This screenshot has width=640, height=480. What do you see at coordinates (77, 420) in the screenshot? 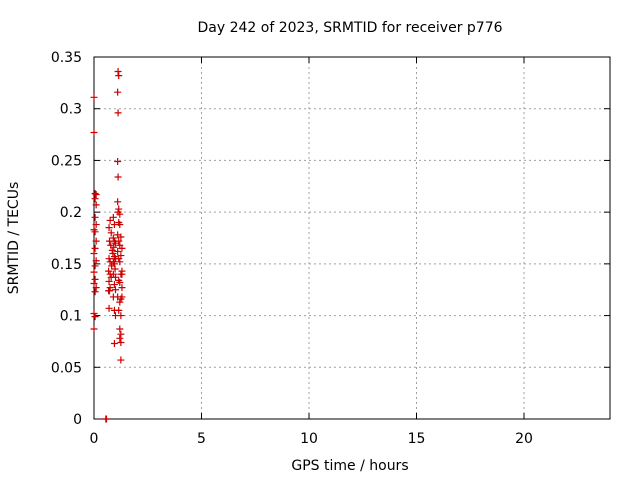
I see `y-tick-label: 0` at bounding box center [77, 420].